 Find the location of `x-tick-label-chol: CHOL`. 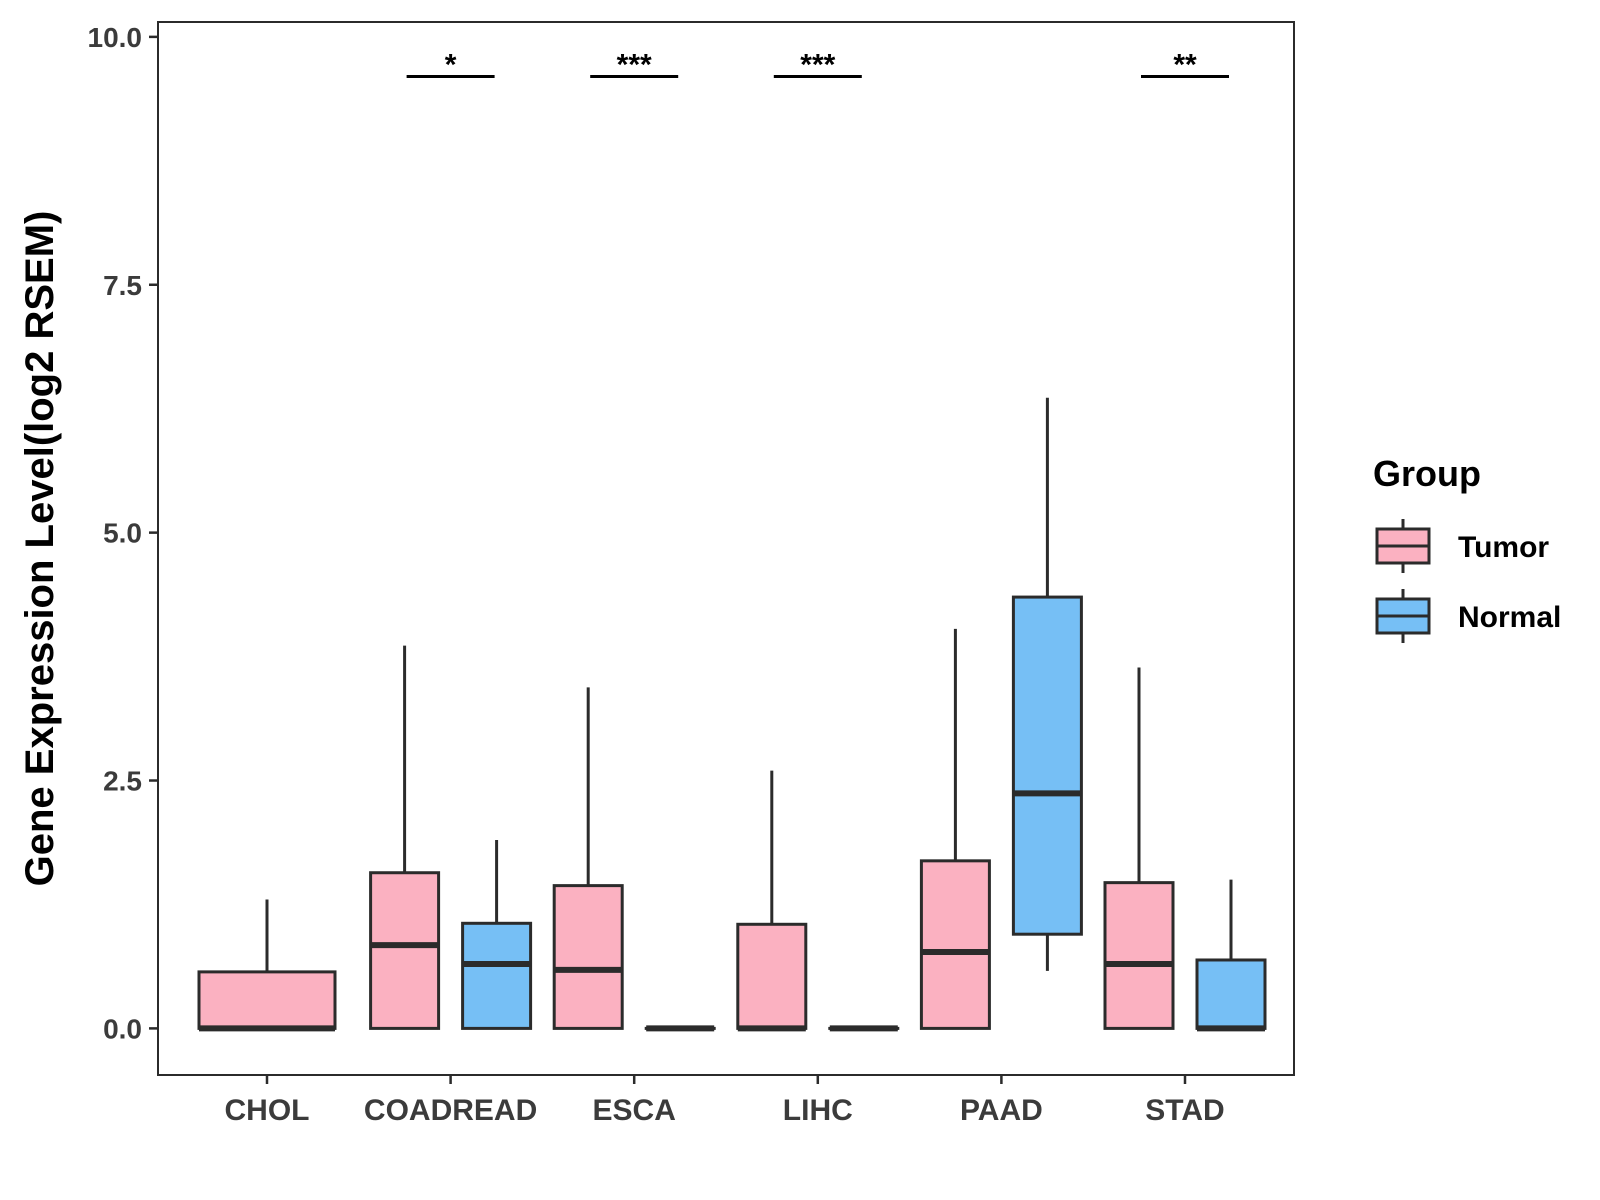

x-tick-label-chol: CHOL is located at coordinates (267, 1110).